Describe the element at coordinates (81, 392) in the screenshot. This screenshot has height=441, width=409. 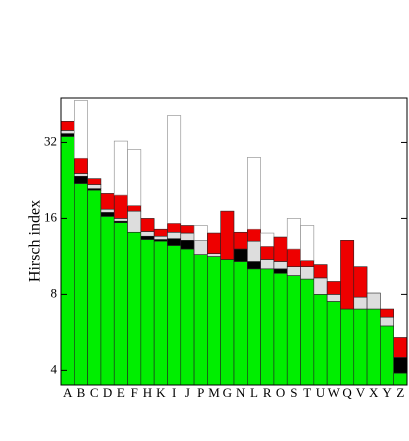
I see `x-tick-label: B` at that location.